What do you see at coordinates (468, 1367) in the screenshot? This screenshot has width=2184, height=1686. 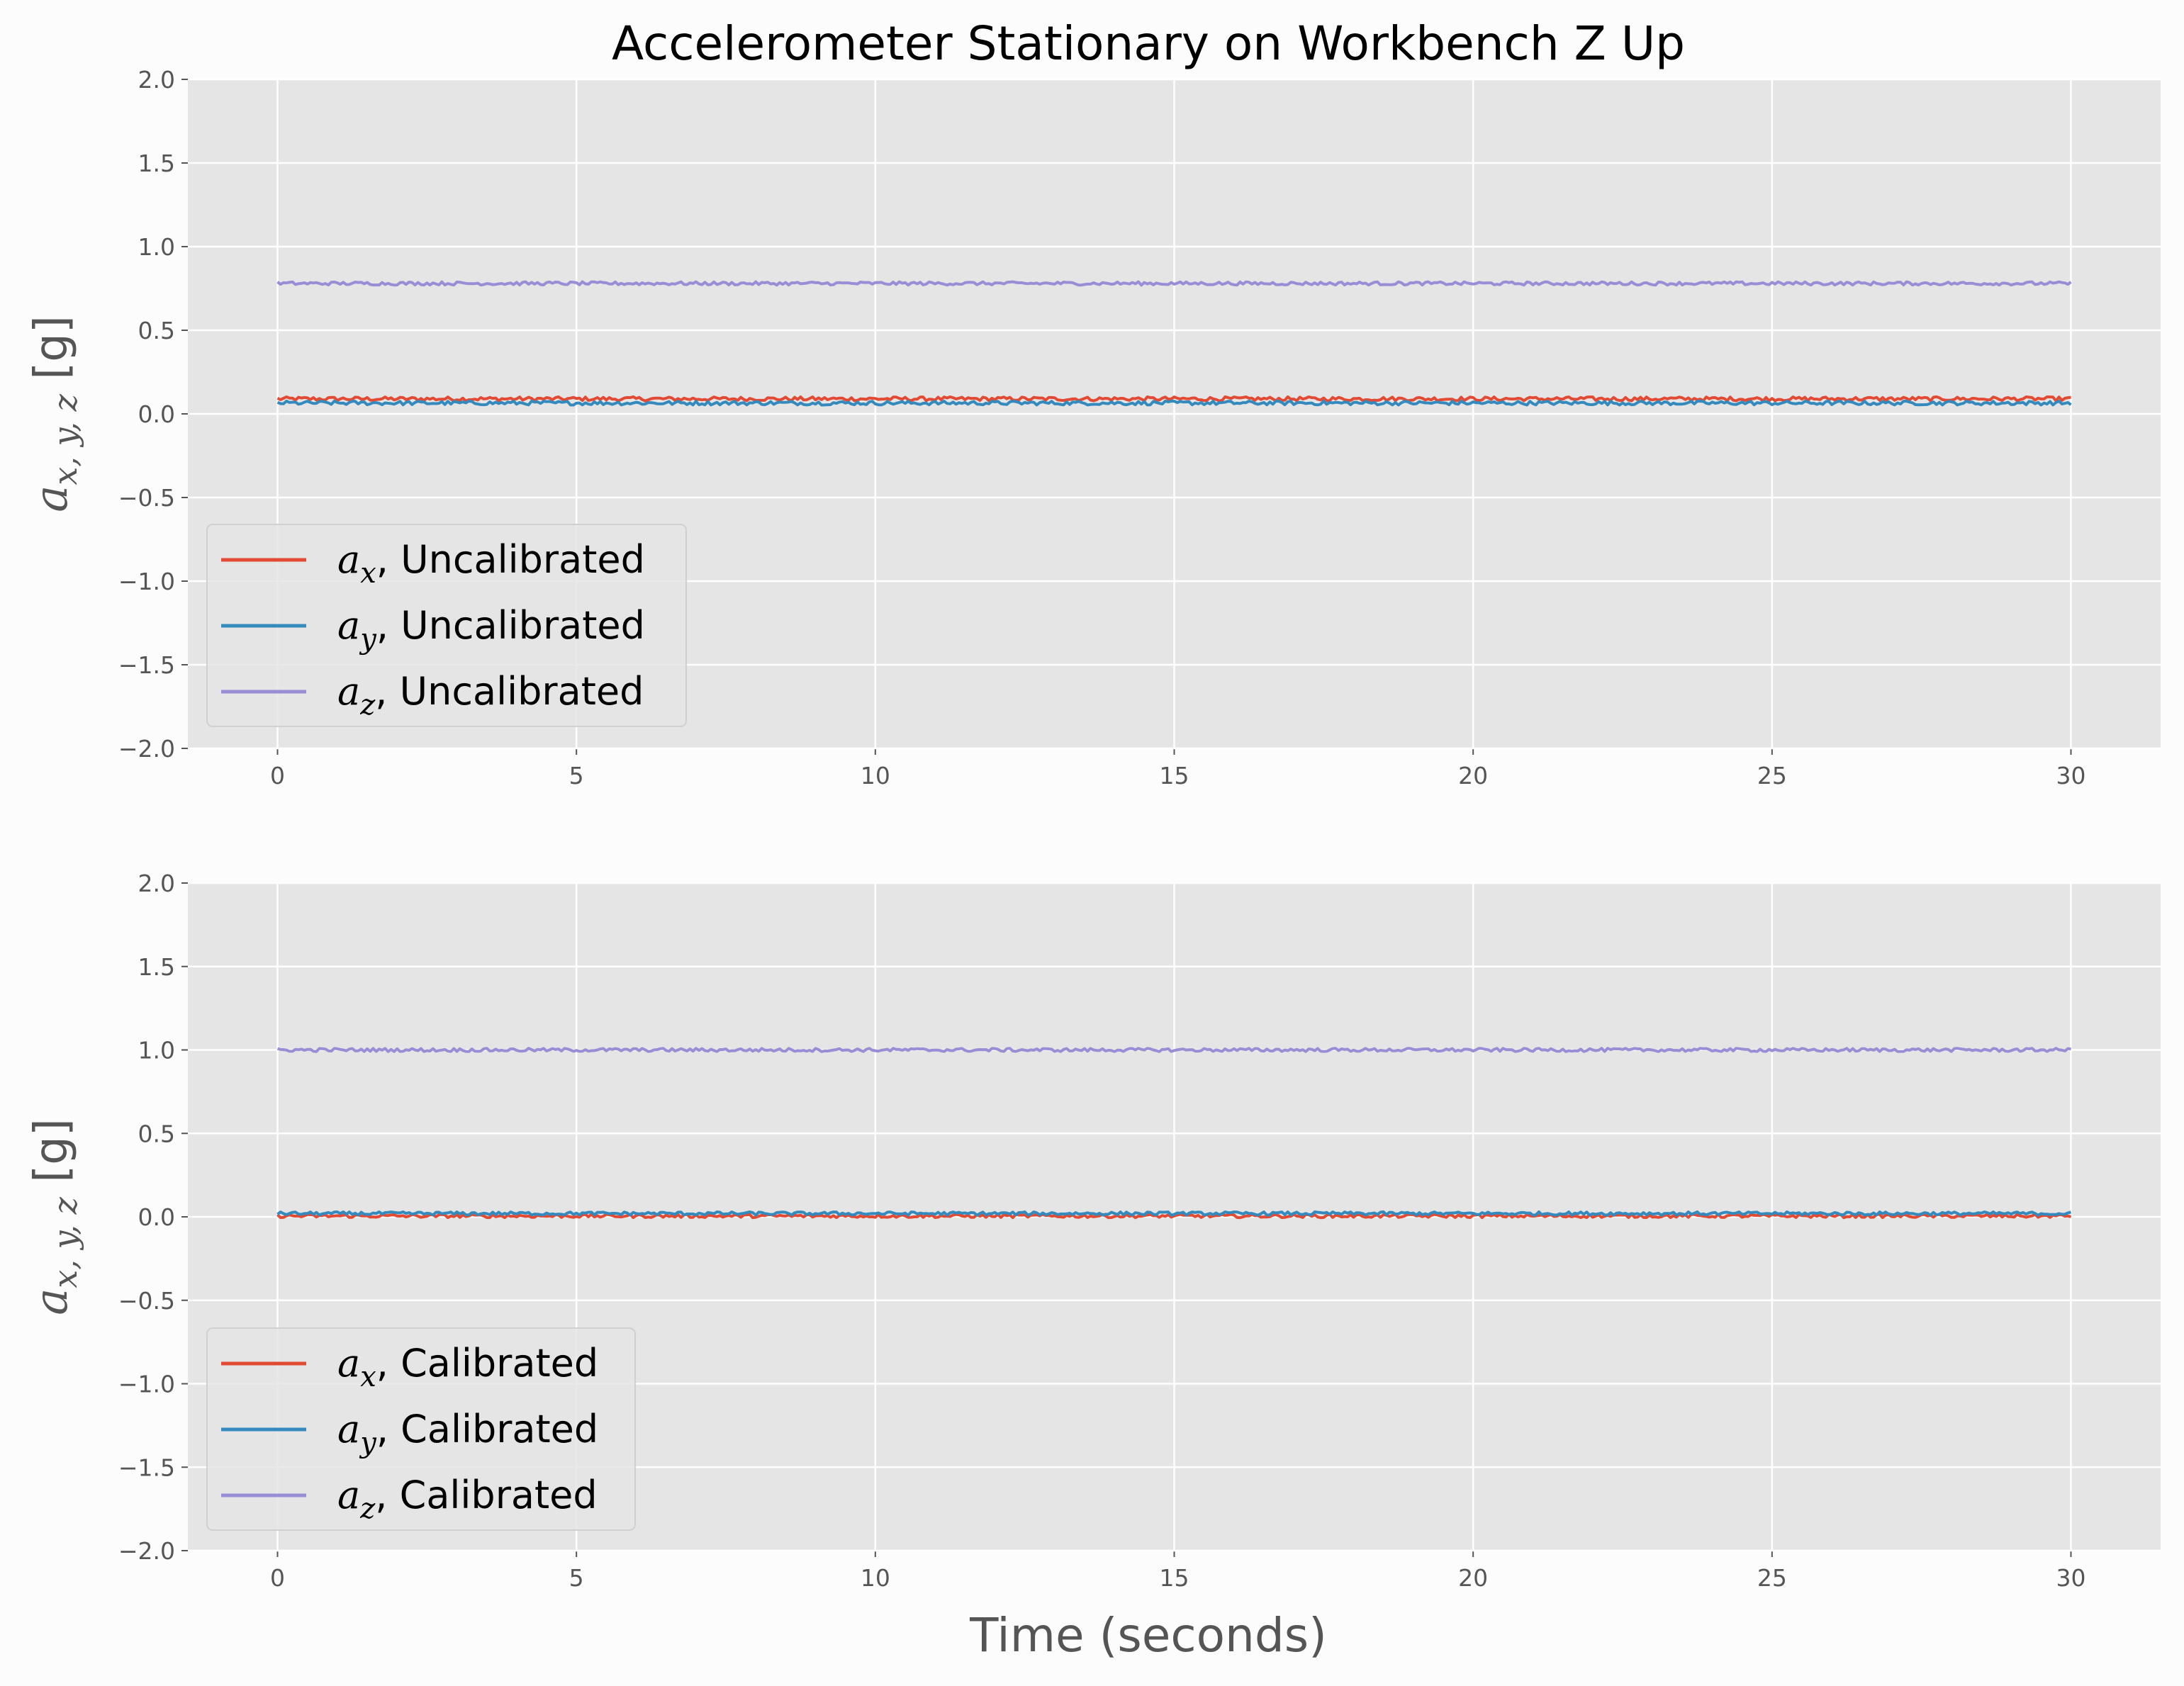 I see `legend-entry-ax: ax, Calibrated` at bounding box center [468, 1367].